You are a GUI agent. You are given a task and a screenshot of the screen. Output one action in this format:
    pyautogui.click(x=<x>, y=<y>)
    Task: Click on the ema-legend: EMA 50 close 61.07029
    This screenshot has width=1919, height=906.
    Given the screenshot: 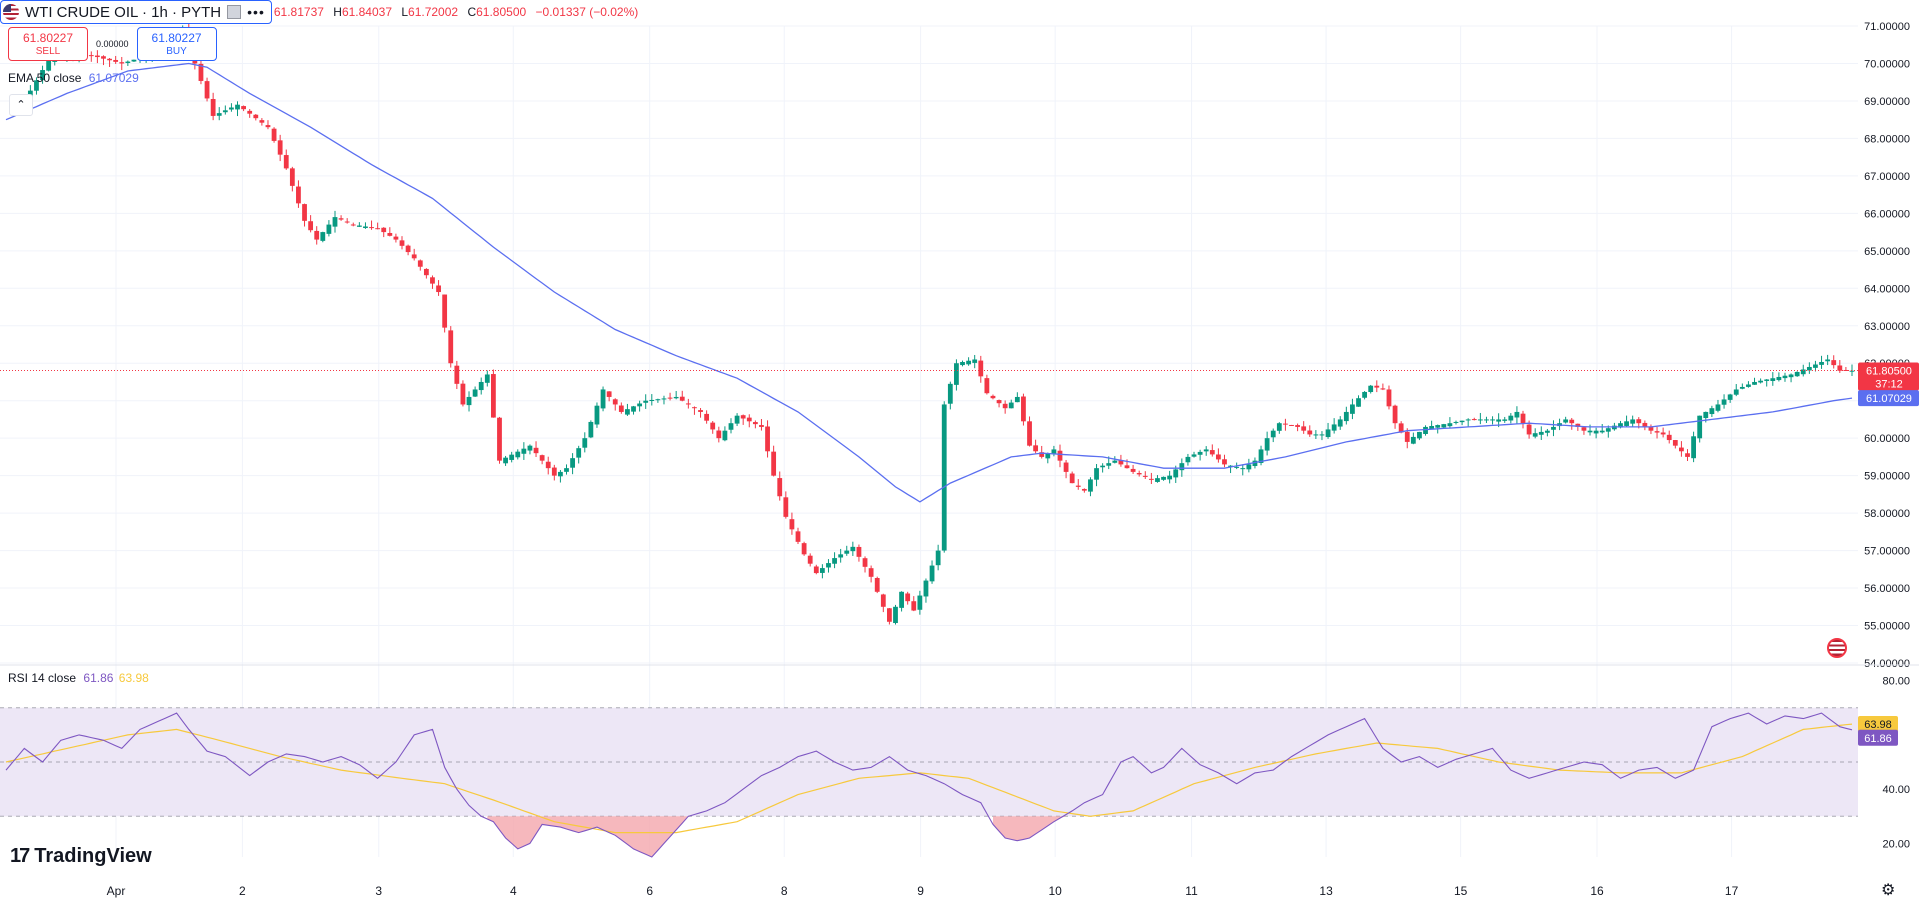 What is the action you would take?
    pyautogui.click(x=73, y=78)
    